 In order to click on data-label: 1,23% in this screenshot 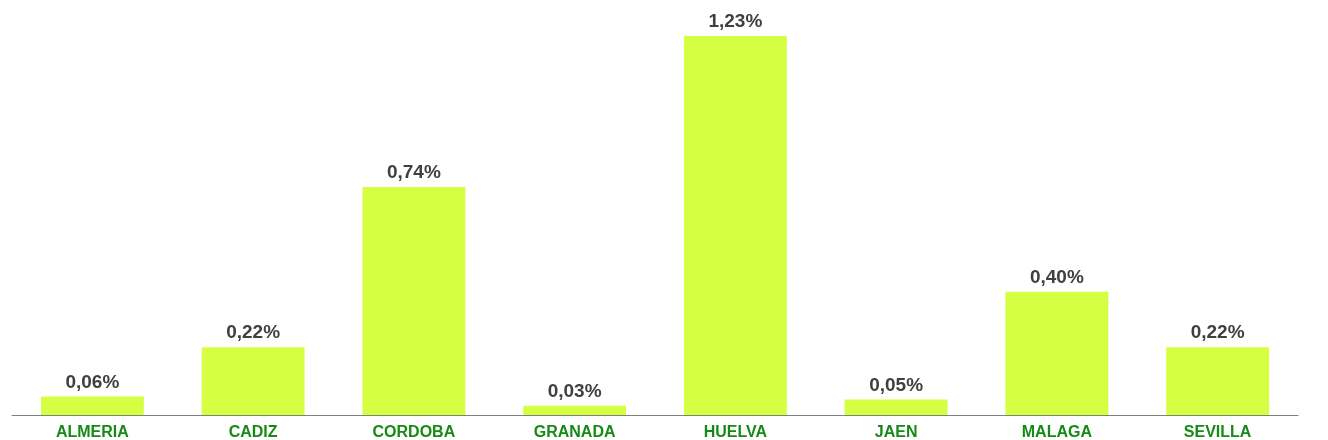, I will do `click(735, 20)`.